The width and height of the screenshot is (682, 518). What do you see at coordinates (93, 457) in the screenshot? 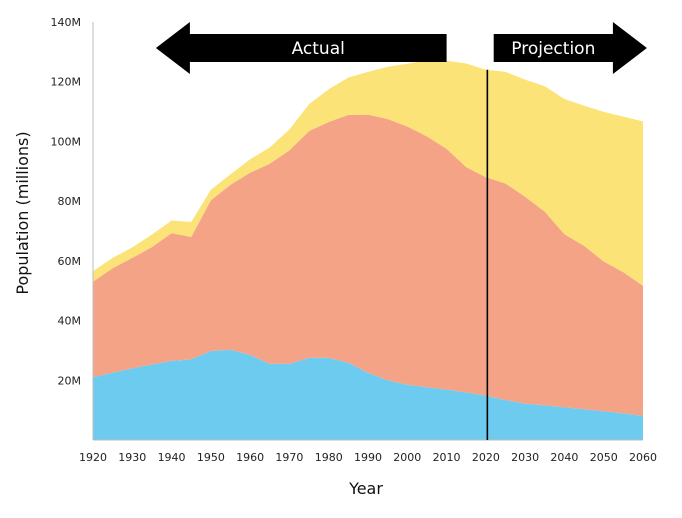
I see `x-tick-label-1920: 1920` at bounding box center [93, 457].